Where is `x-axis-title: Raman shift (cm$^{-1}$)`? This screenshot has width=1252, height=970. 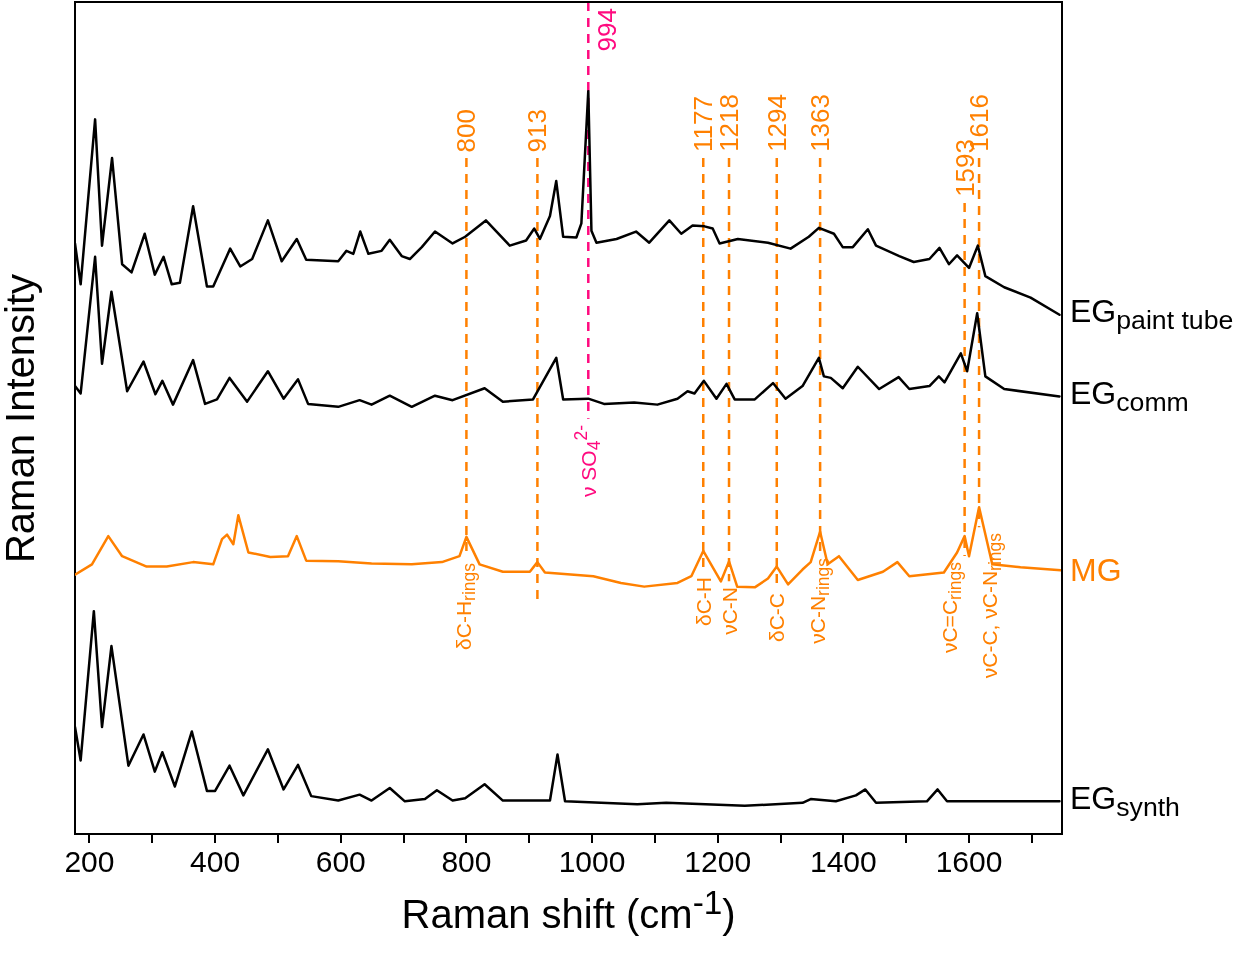 x-axis-title: Raman shift (cm$^{-1}$) is located at coordinates (568, 910).